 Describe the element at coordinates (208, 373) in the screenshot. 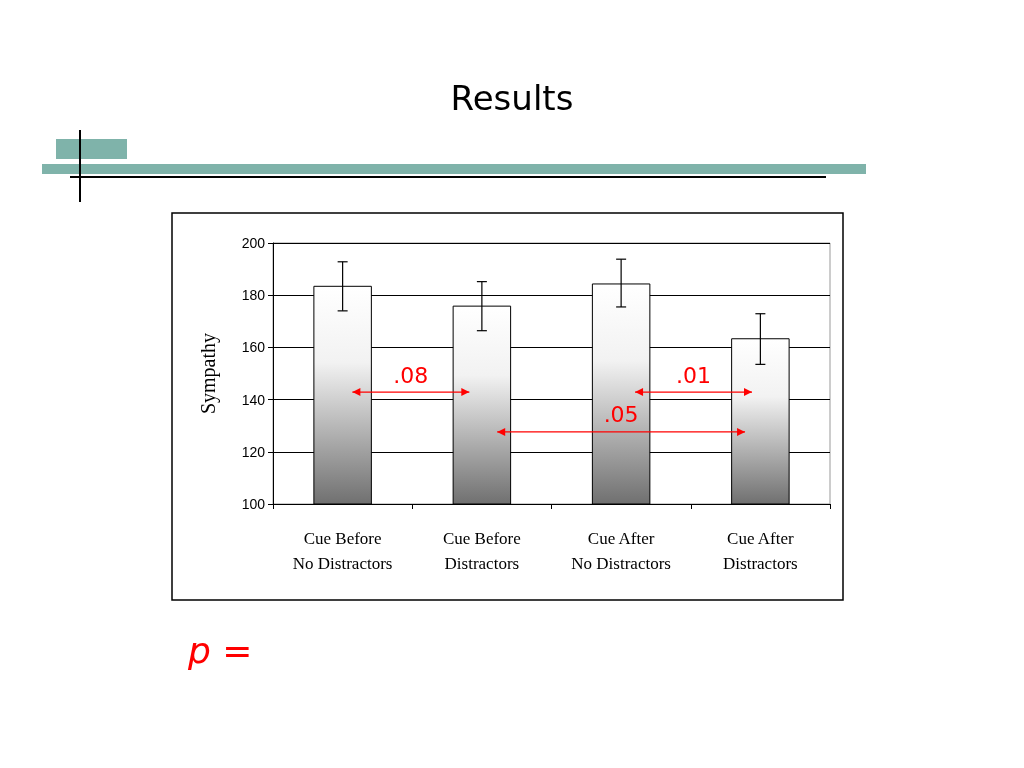

I see `y-axis-title: Sympathy` at that location.